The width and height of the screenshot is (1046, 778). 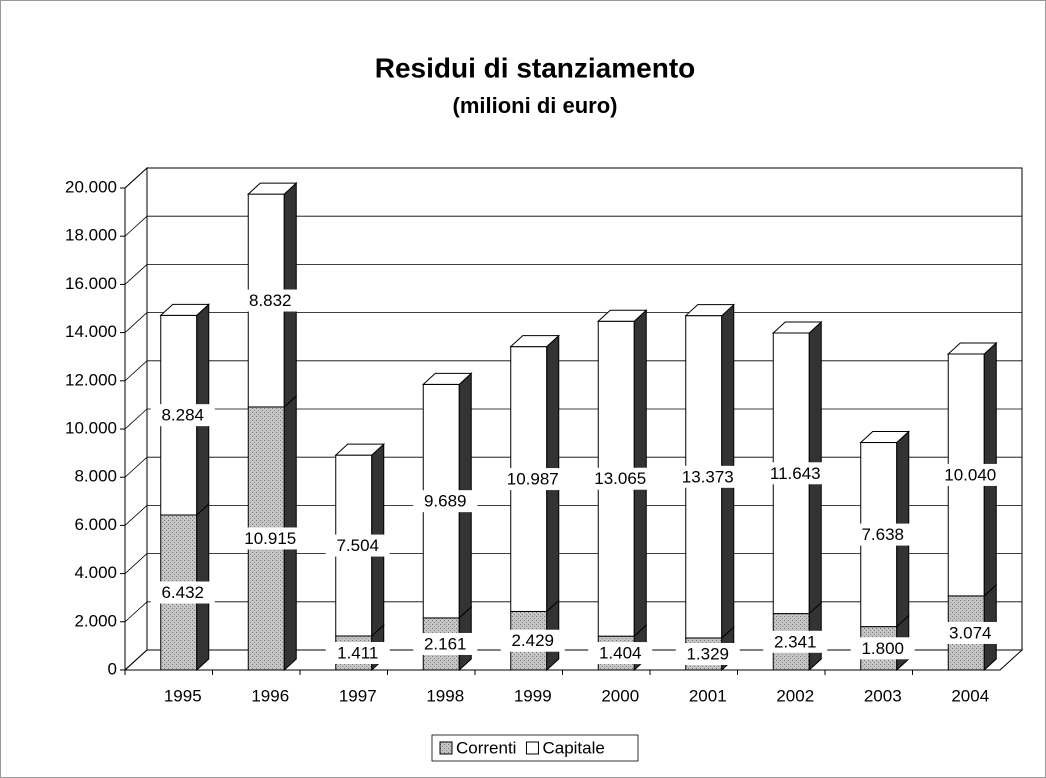 I want to click on y-tick-label: 14.000, so click(x=91, y=331).